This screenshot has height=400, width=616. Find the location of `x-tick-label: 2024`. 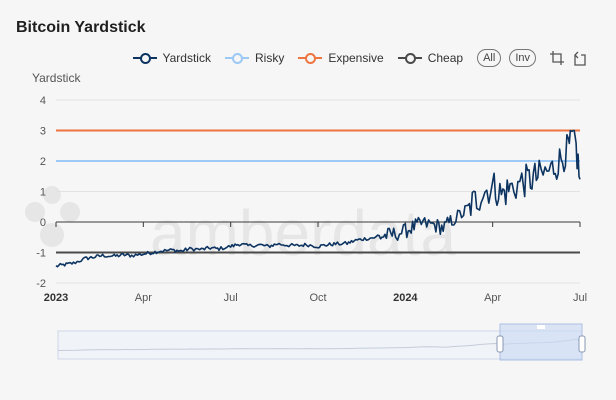

x-tick-label: 2024 is located at coordinates (405, 298).